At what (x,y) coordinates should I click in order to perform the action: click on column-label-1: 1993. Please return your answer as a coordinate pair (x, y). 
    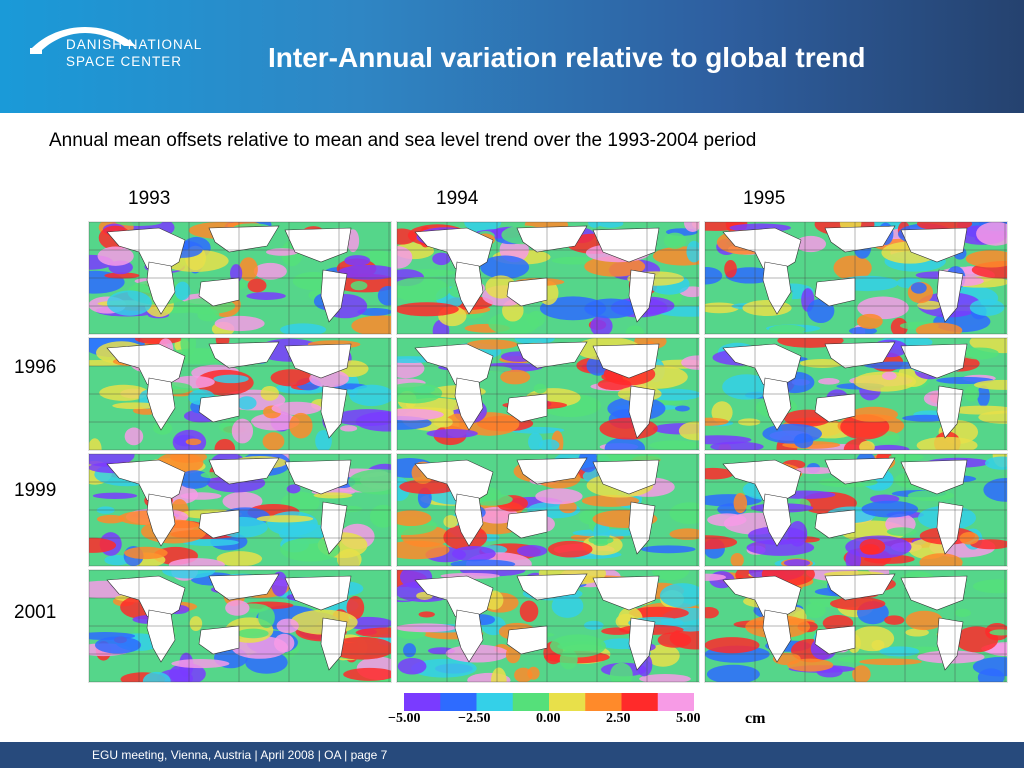
    Looking at the image, I should click on (149, 198).